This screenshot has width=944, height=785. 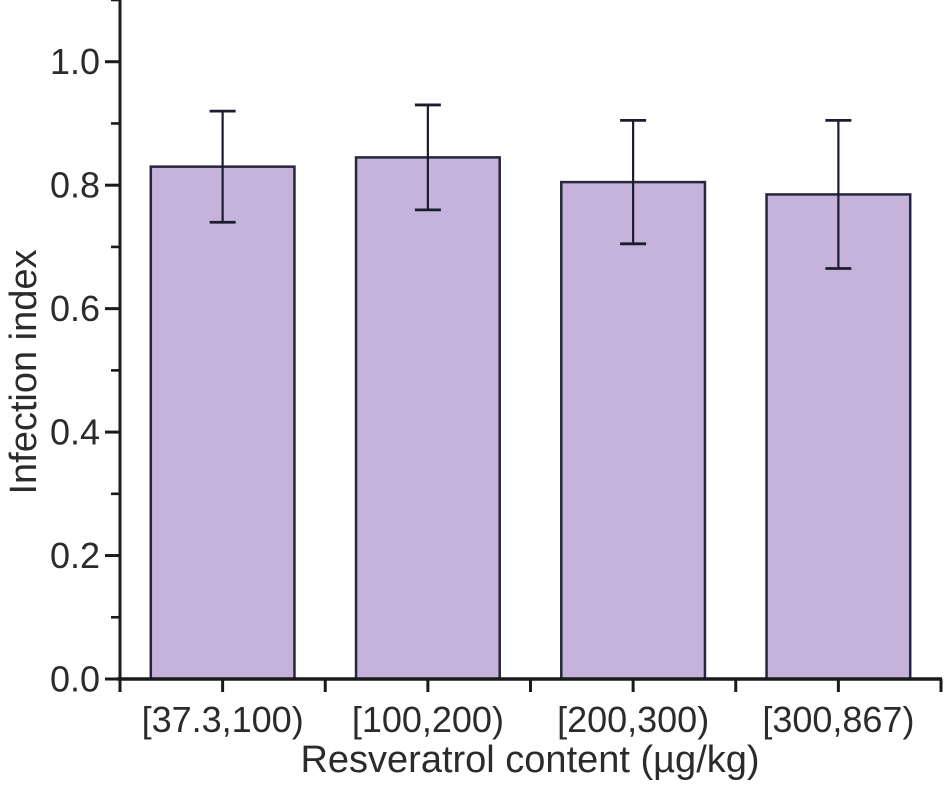 What do you see at coordinates (75, 308) in the screenshot?
I see `y-tick-label: 0.6` at bounding box center [75, 308].